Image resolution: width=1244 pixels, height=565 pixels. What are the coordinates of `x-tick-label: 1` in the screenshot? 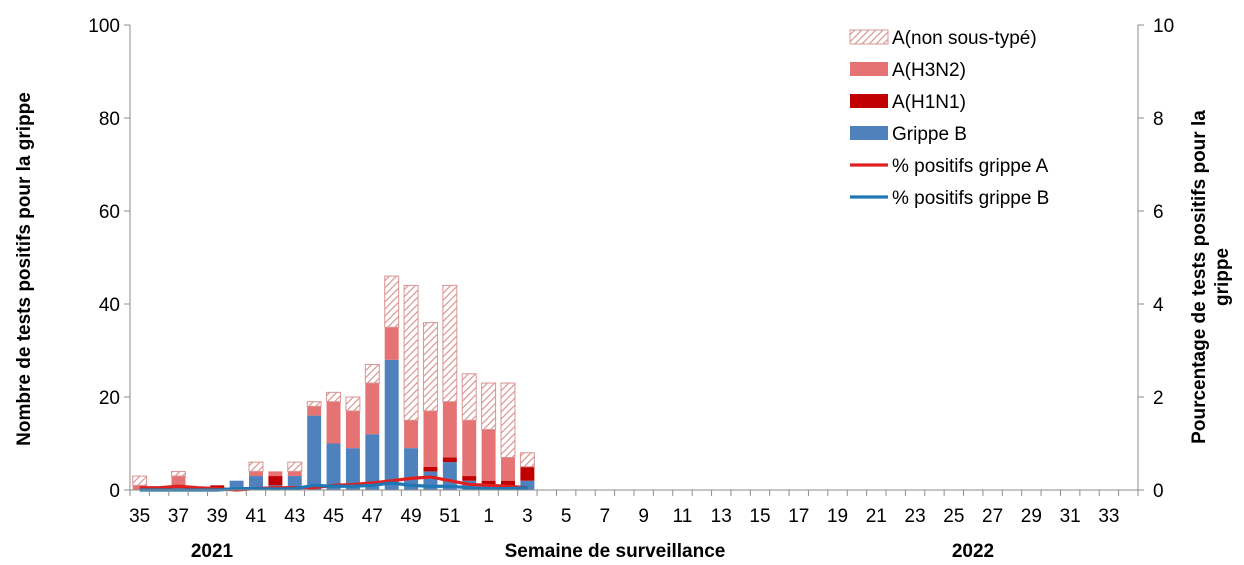 It's located at (488, 516).